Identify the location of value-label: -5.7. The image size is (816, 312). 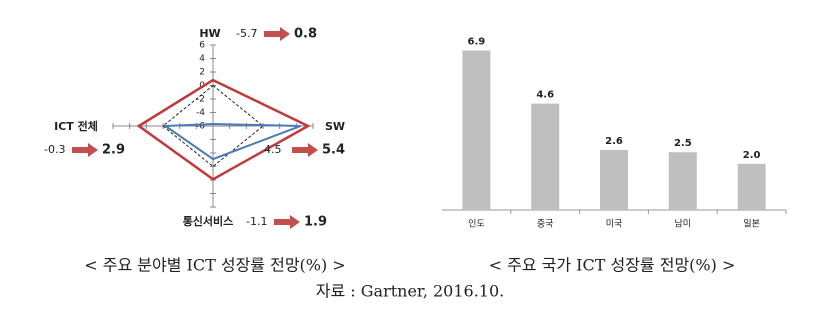
(246, 33).